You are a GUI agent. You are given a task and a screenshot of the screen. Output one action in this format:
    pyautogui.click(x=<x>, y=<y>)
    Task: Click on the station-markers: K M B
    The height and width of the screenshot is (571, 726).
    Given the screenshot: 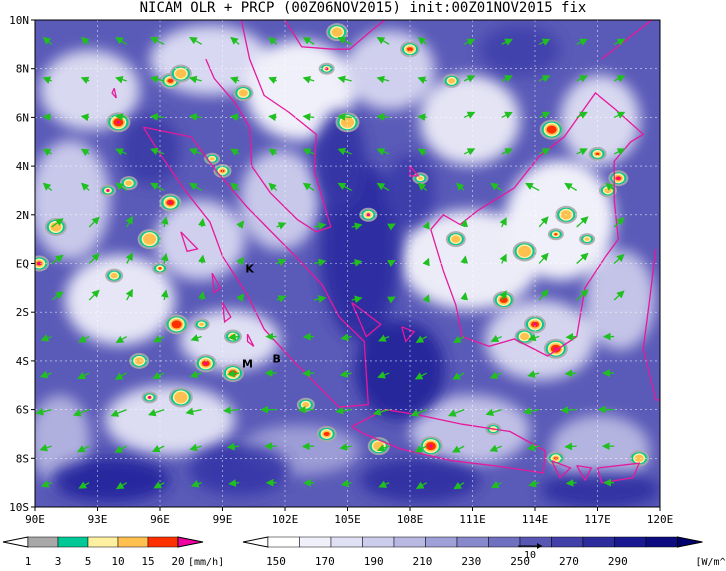 What is the action you would take?
    pyautogui.click(x=261, y=316)
    